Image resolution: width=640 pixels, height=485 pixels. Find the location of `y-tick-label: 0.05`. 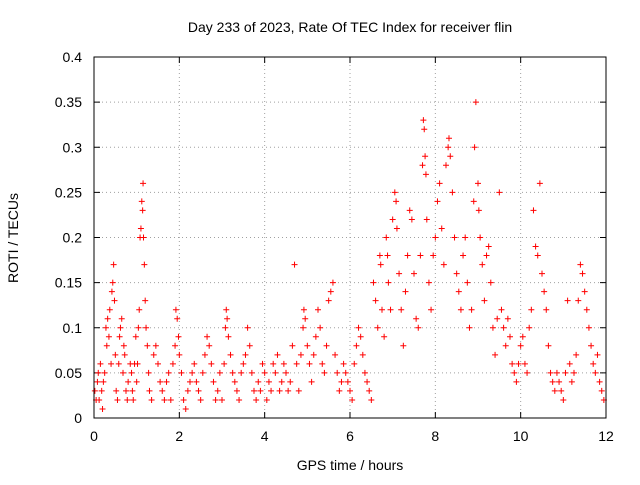

y-tick-label: 0.05 is located at coordinates (68, 373).